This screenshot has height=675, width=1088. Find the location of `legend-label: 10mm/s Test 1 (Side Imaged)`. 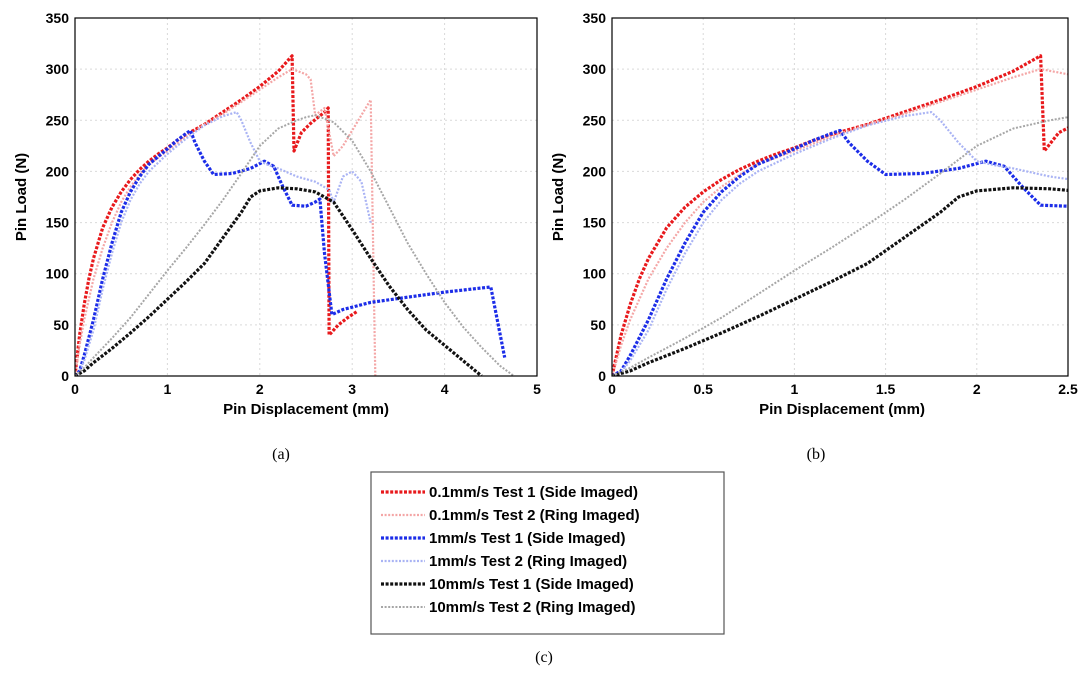

legend-label: 10mm/s Test 1 (Side Imaged) is located at coordinates (531, 584).